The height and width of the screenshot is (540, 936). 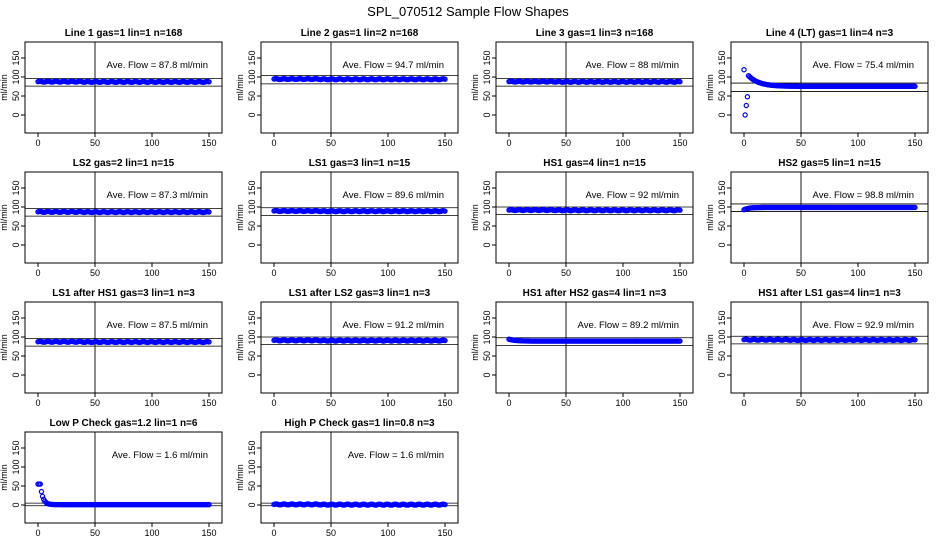 I want to click on average-flow-annotation: Ave. Flow = 87.8 ml/min, so click(x=157, y=65).